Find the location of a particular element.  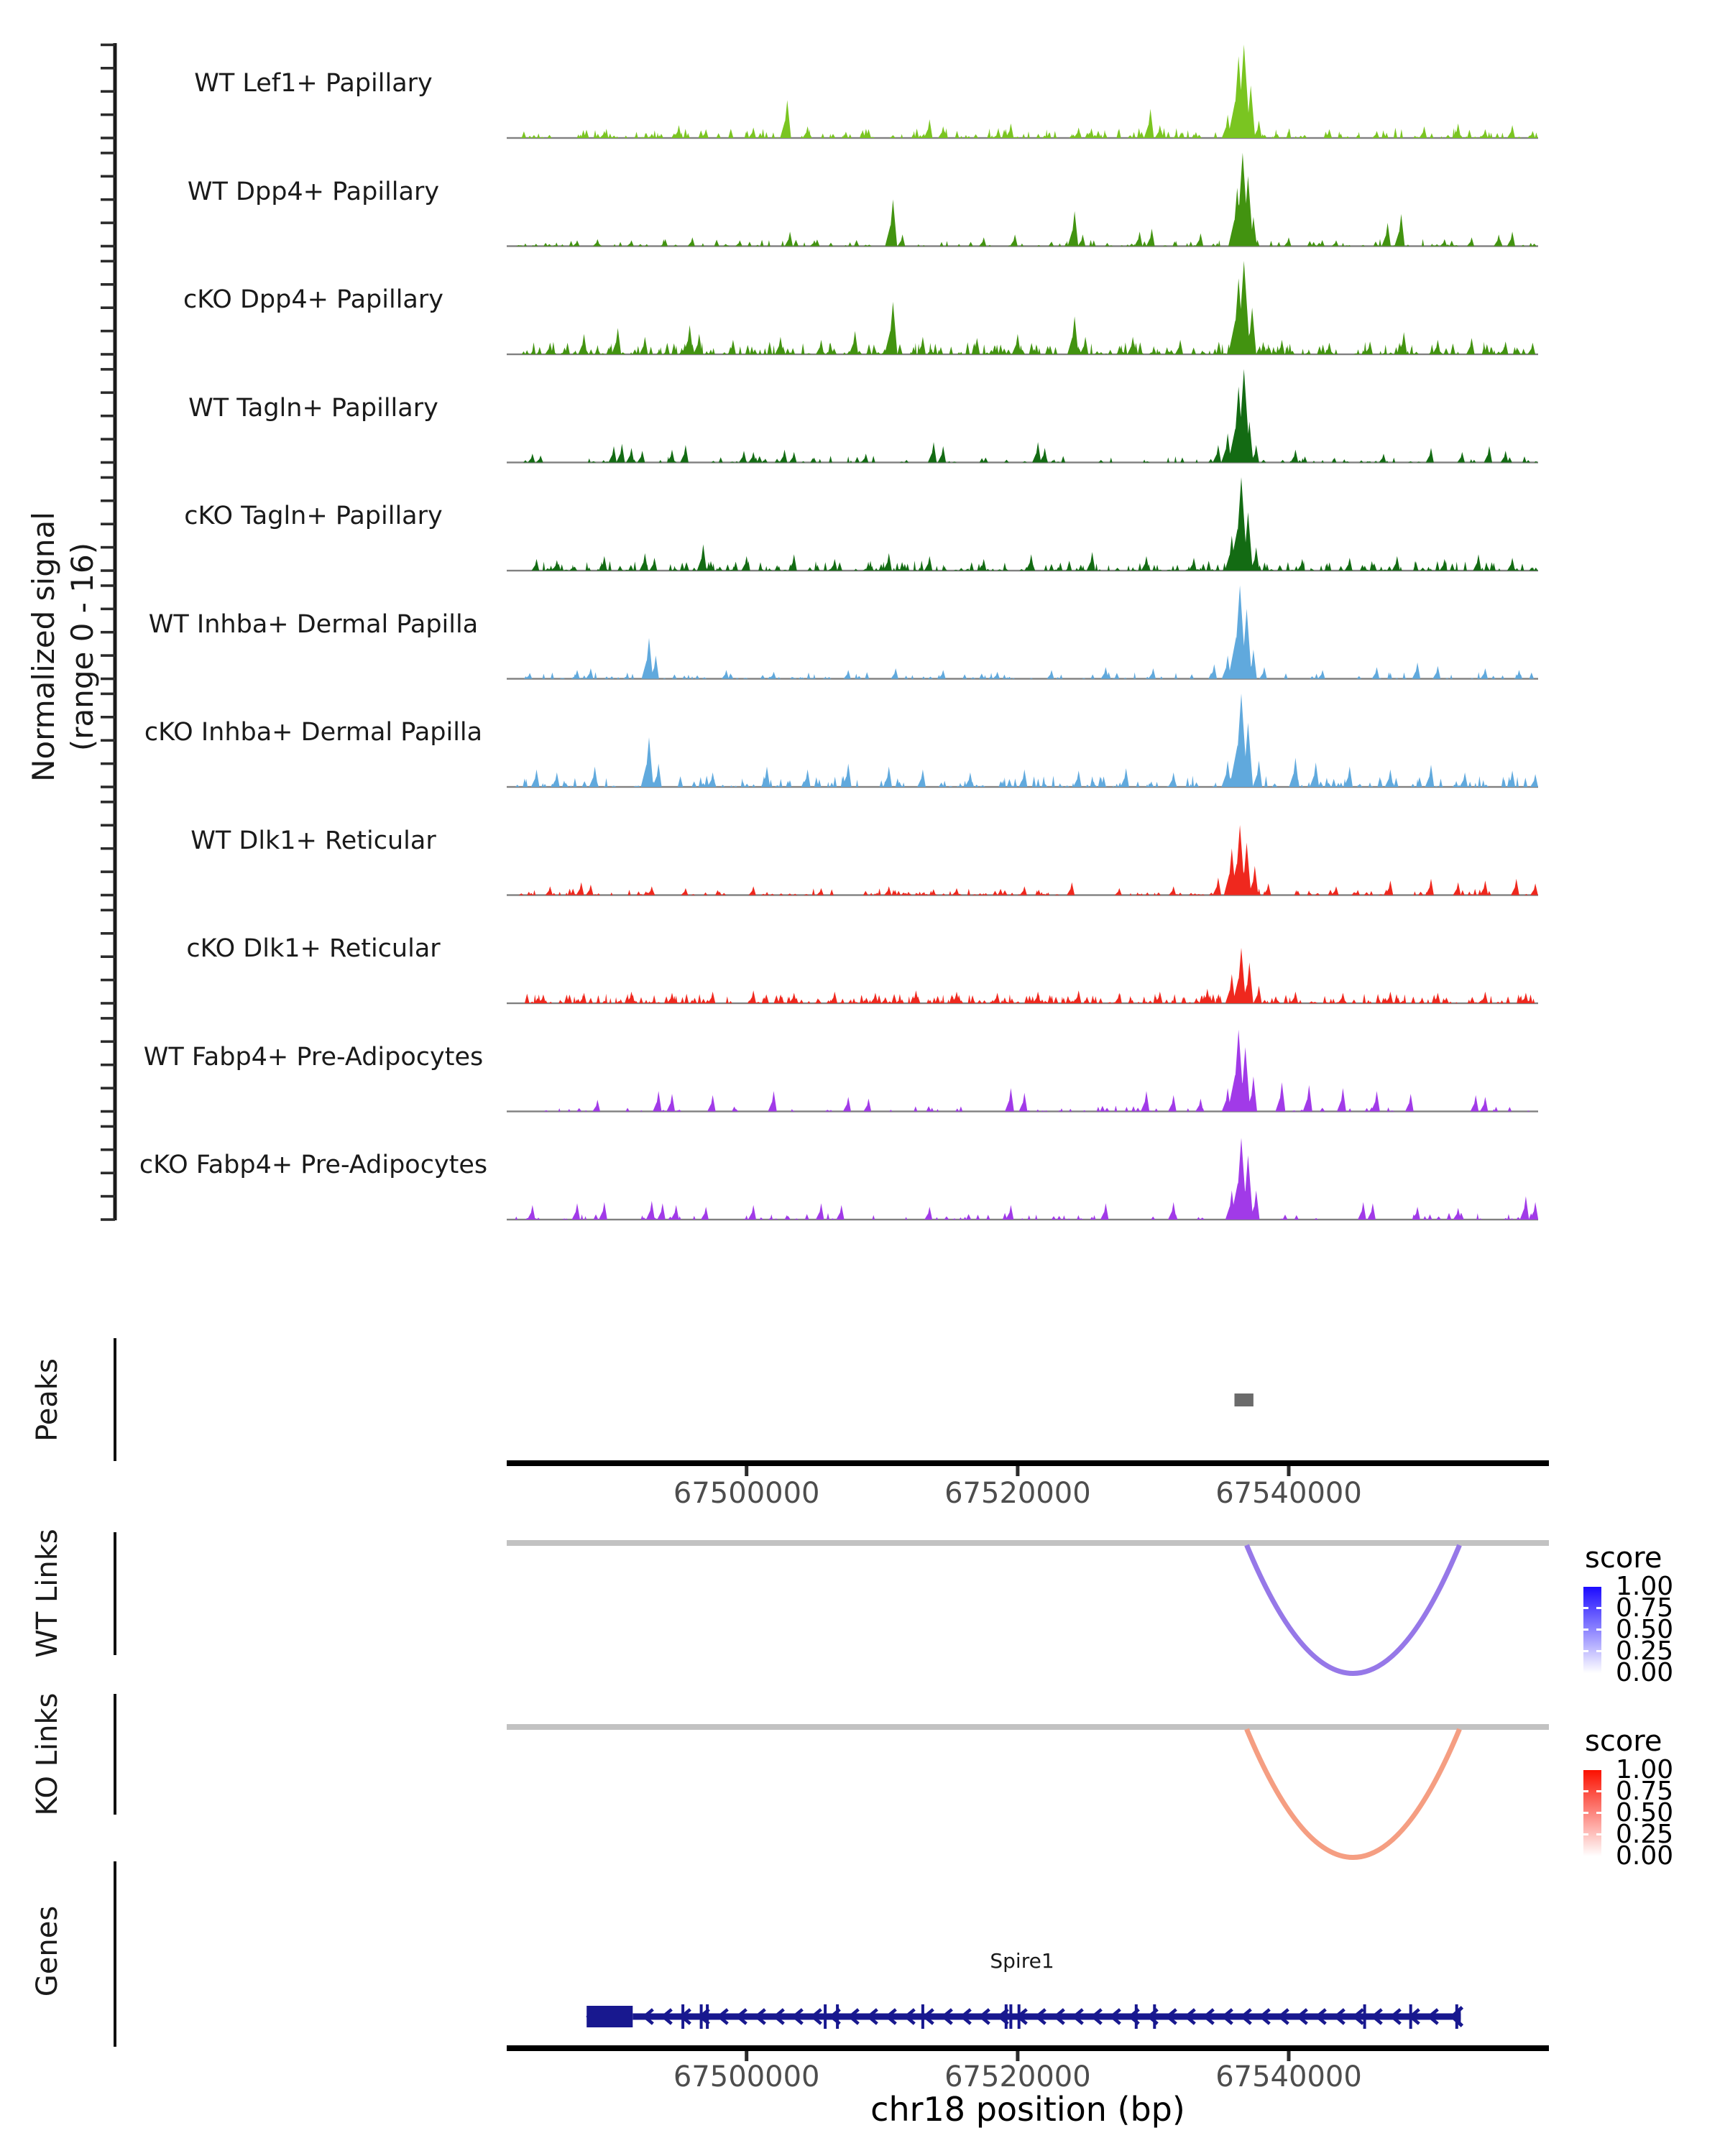

y-axis-label-line1: Normalized signal is located at coordinates (43, 647).